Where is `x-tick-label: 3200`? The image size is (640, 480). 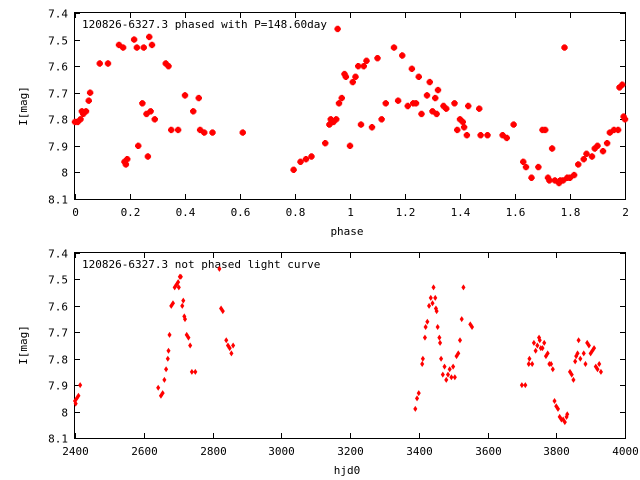
x-tick-label: 3200 is located at coordinates (350, 451).